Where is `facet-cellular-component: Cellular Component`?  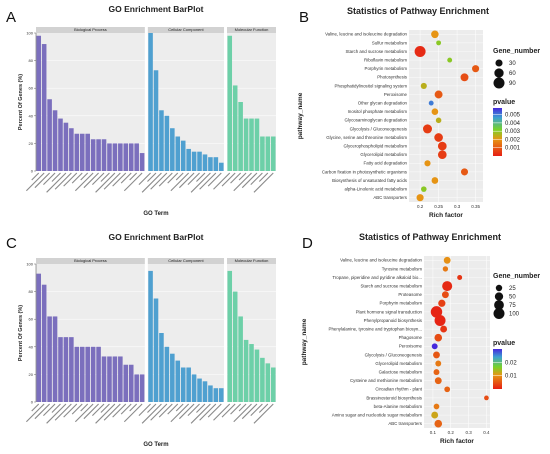
facet-cellular-component: Cellular Component is located at coordinates (181, 341).